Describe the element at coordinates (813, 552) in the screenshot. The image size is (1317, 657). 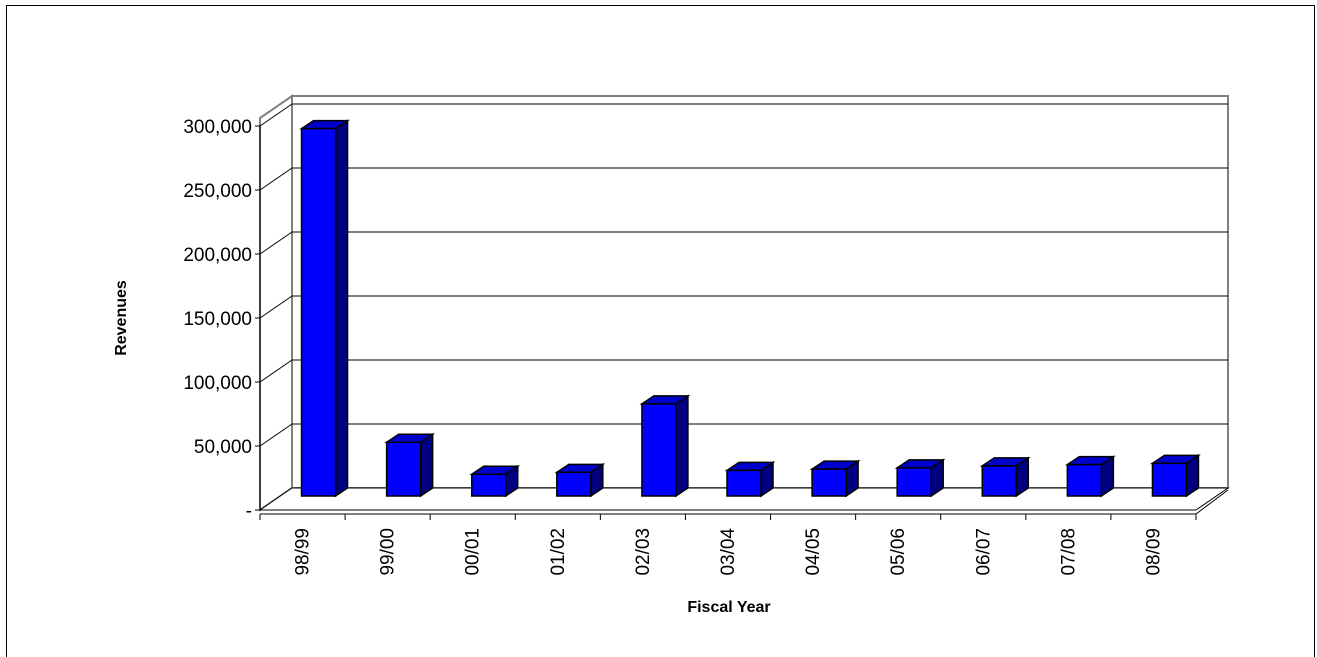
I see `x-tick-label: 04/05` at that location.